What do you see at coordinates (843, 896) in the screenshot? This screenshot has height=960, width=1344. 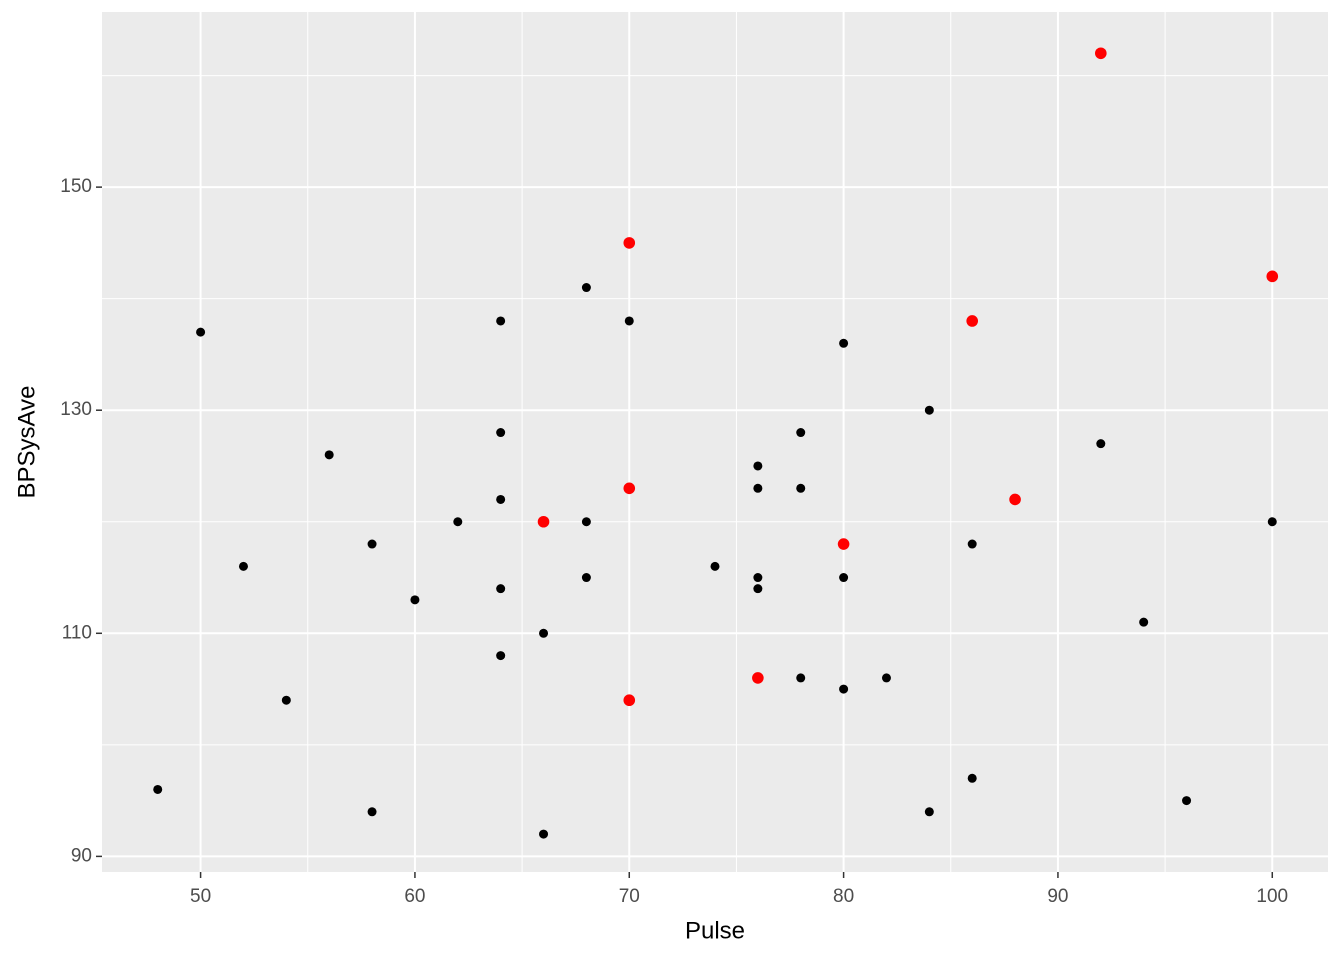 I see `x-tick-label: 80` at bounding box center [843, 896].